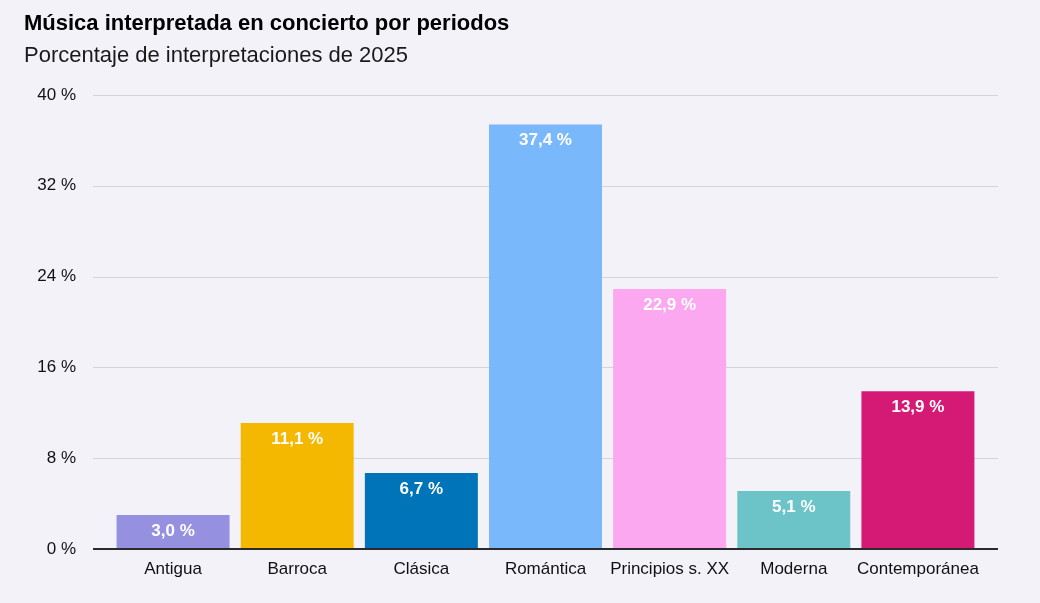  I want to click on data-label: 5,1 %, so click(794, 506).